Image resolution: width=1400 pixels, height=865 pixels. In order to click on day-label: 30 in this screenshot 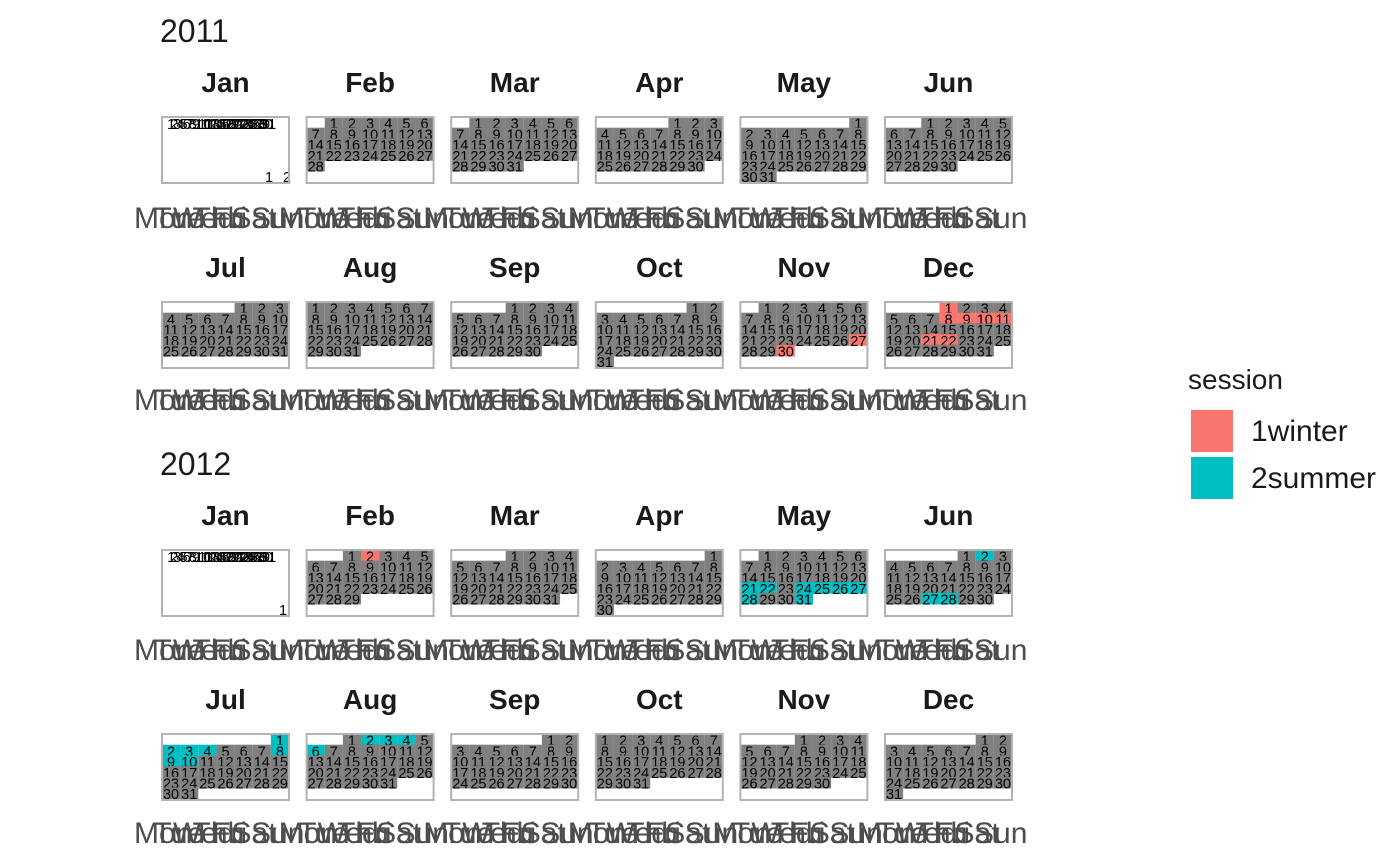, I will do `click(786, 353)`.